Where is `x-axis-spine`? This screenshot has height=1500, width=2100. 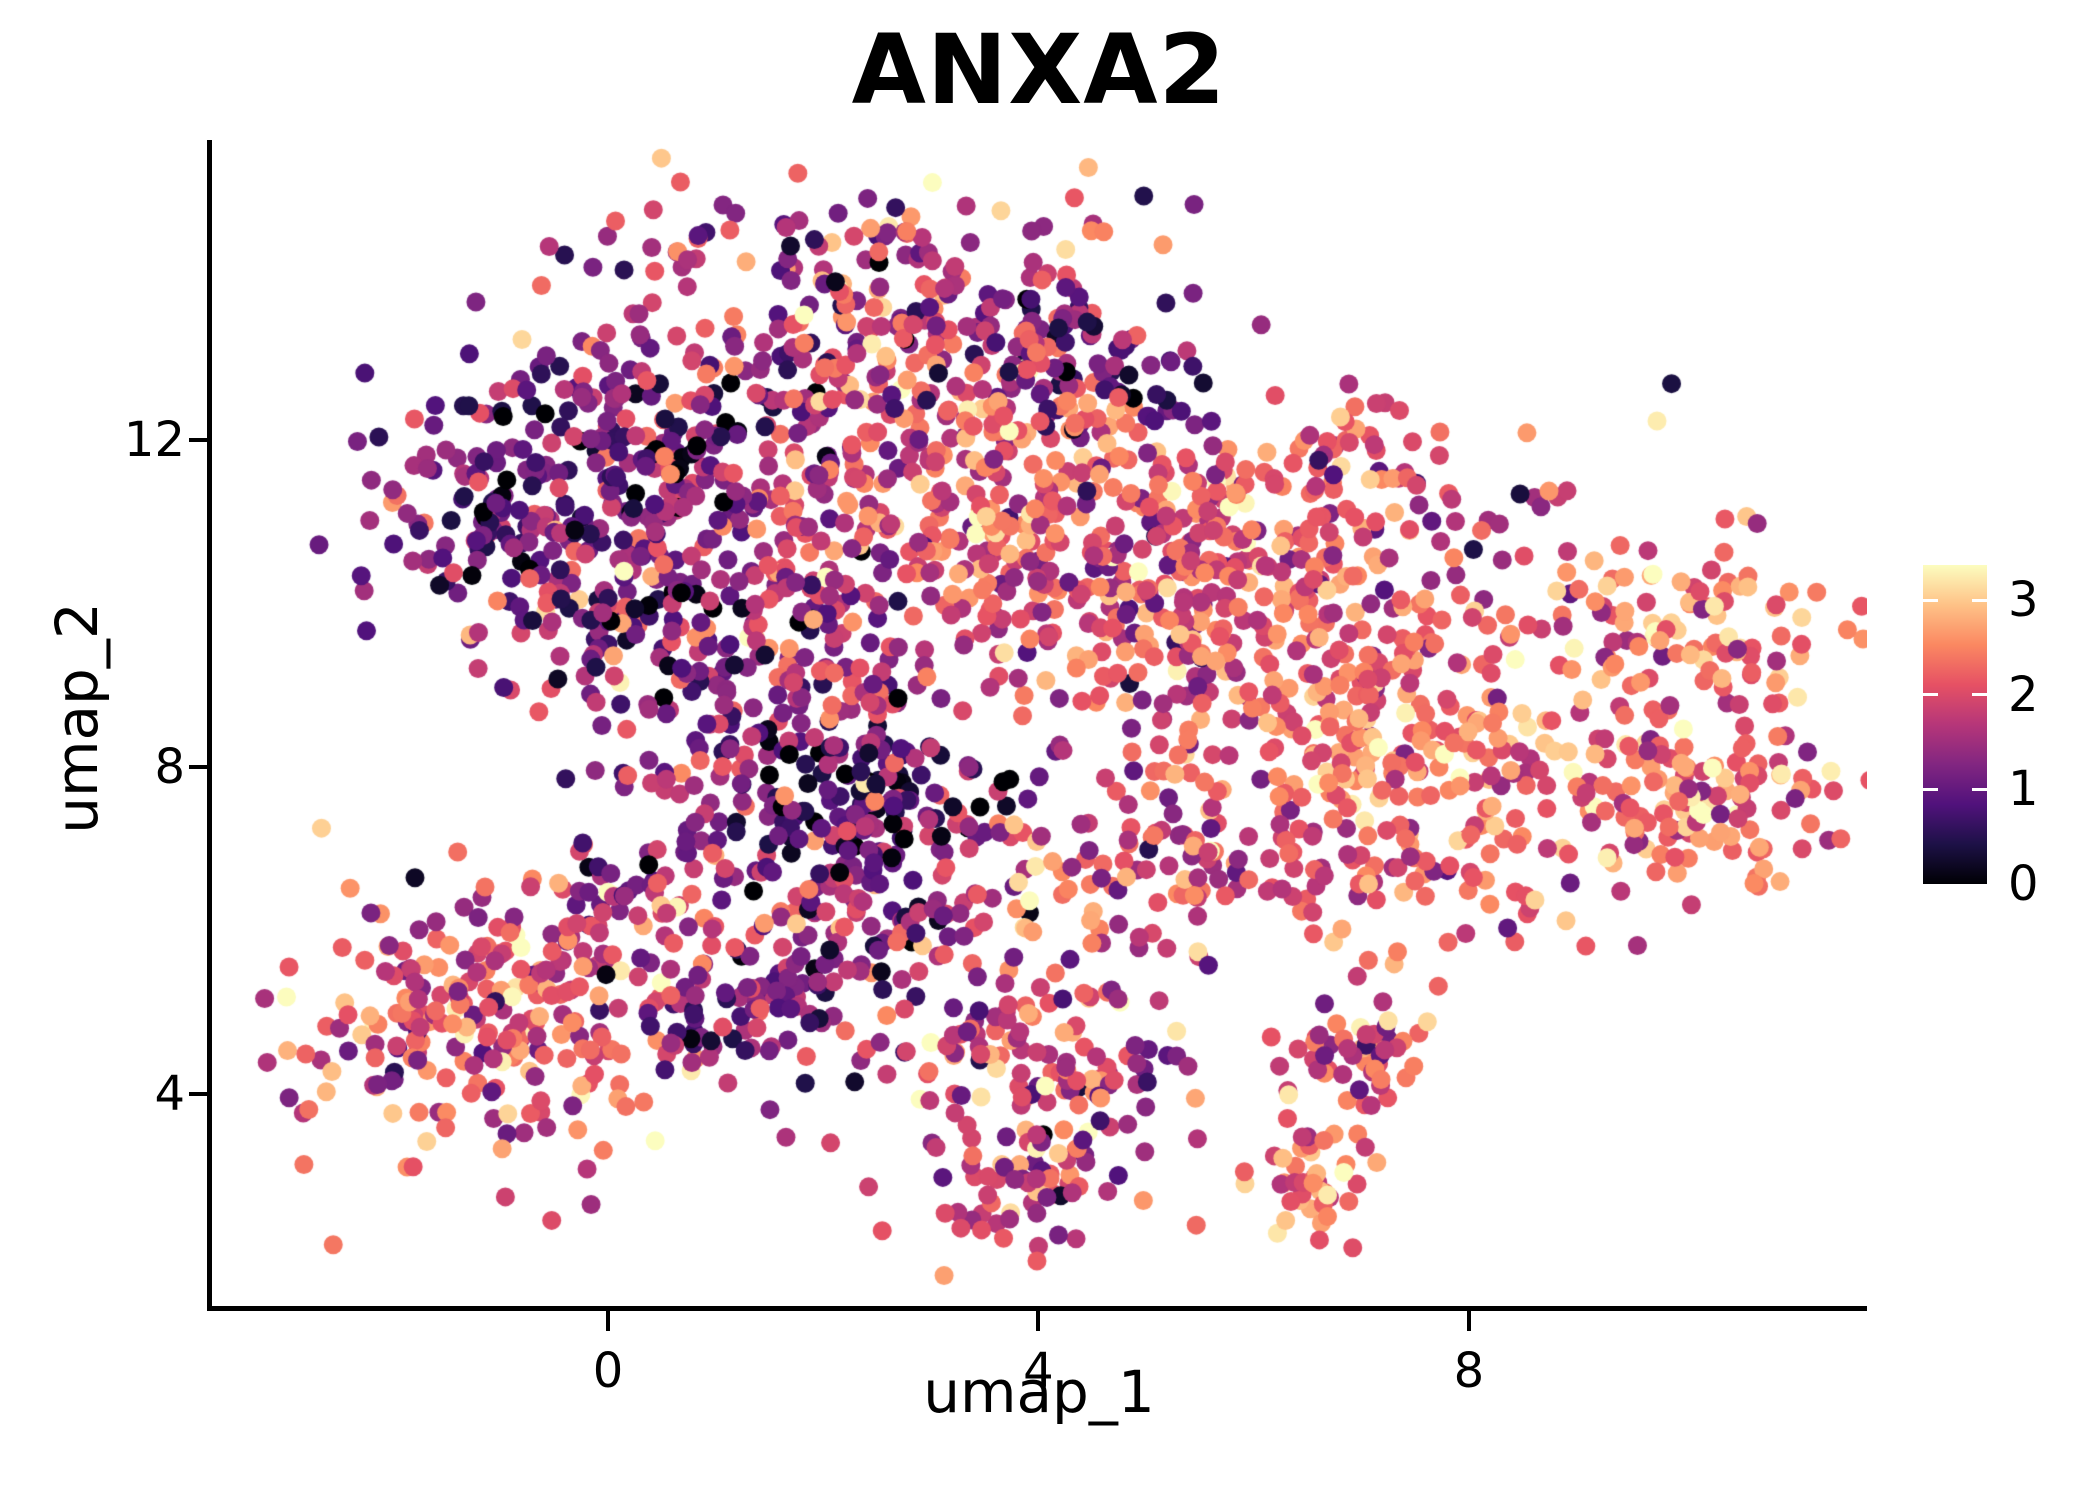
x-axis-spine is located at coordinates (1037, 1308).